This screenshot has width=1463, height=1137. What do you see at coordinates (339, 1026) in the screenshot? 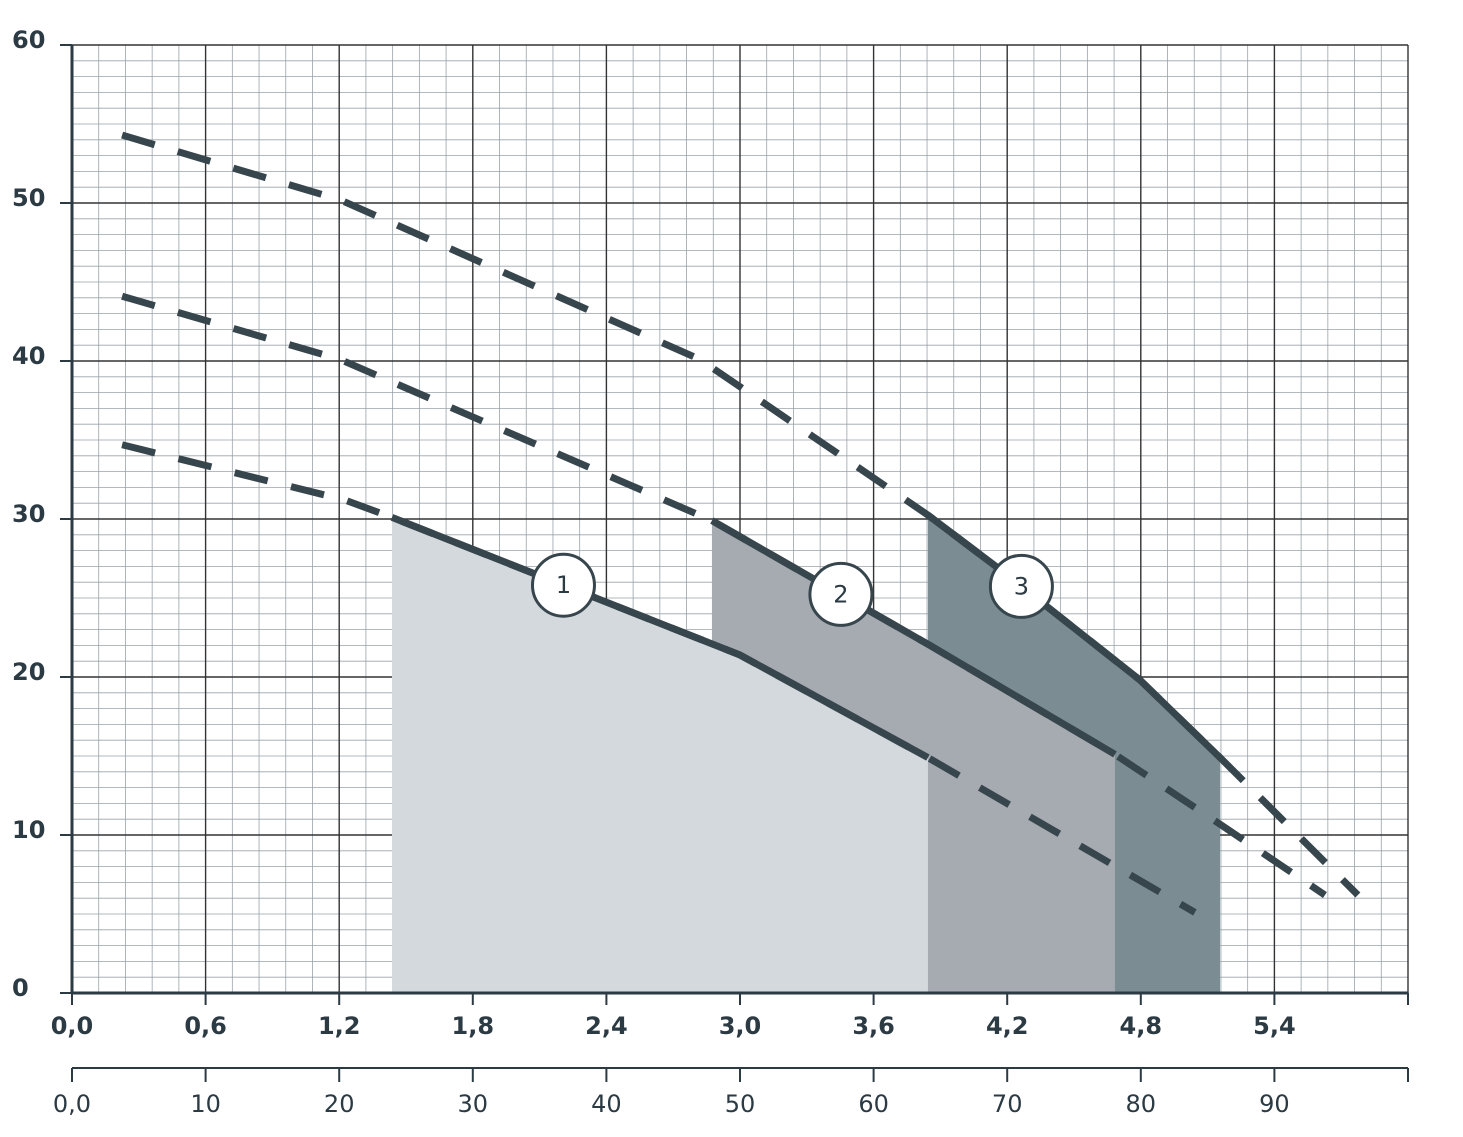
I see `x-tick-label: 1,2` at bounding box center [339, 1026].